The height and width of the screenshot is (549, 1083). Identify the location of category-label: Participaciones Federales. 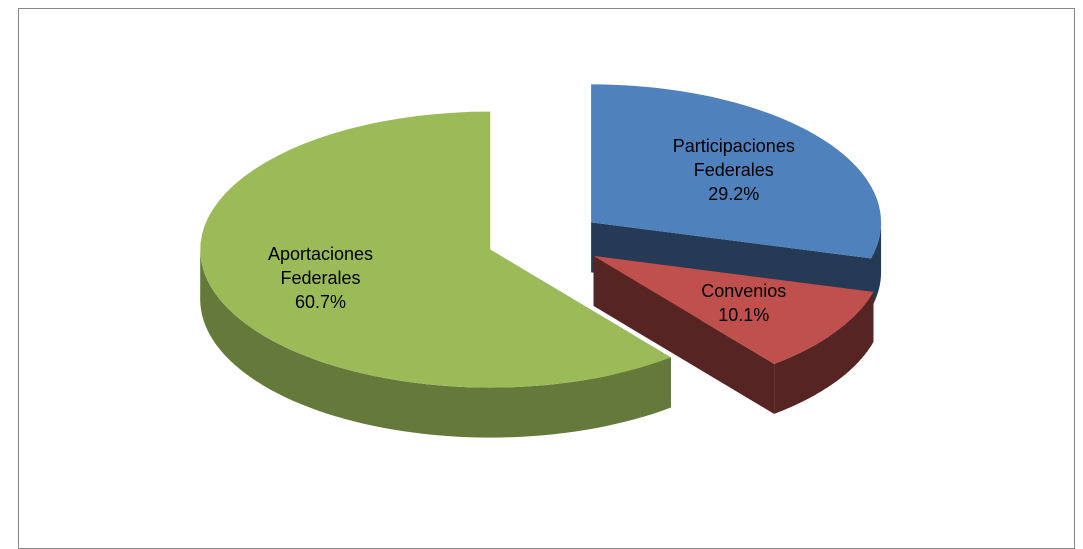
(733, 158).